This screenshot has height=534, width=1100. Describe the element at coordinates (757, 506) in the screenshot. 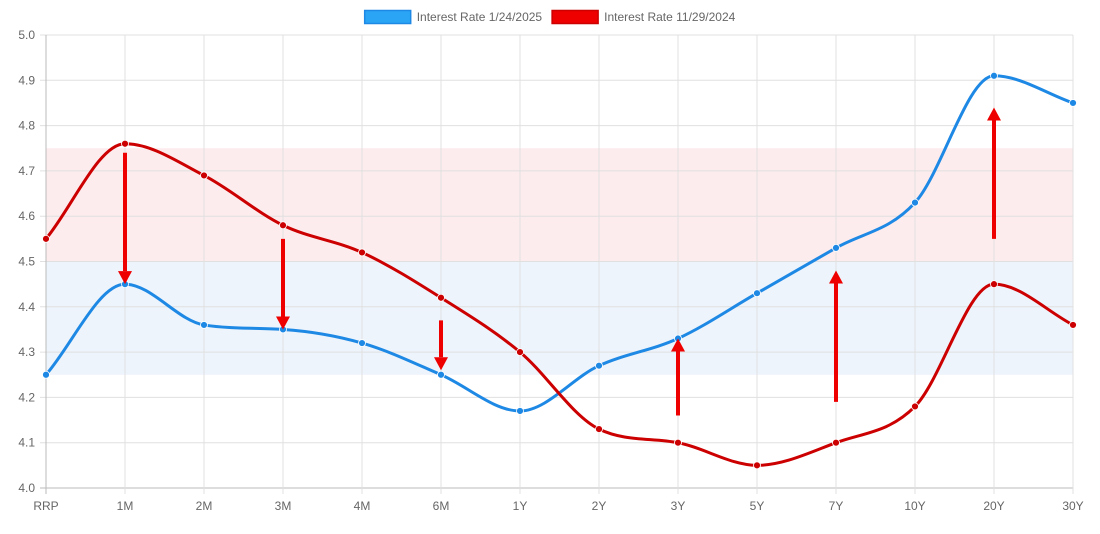

I see `x-tick-label: 5Y` at that location.